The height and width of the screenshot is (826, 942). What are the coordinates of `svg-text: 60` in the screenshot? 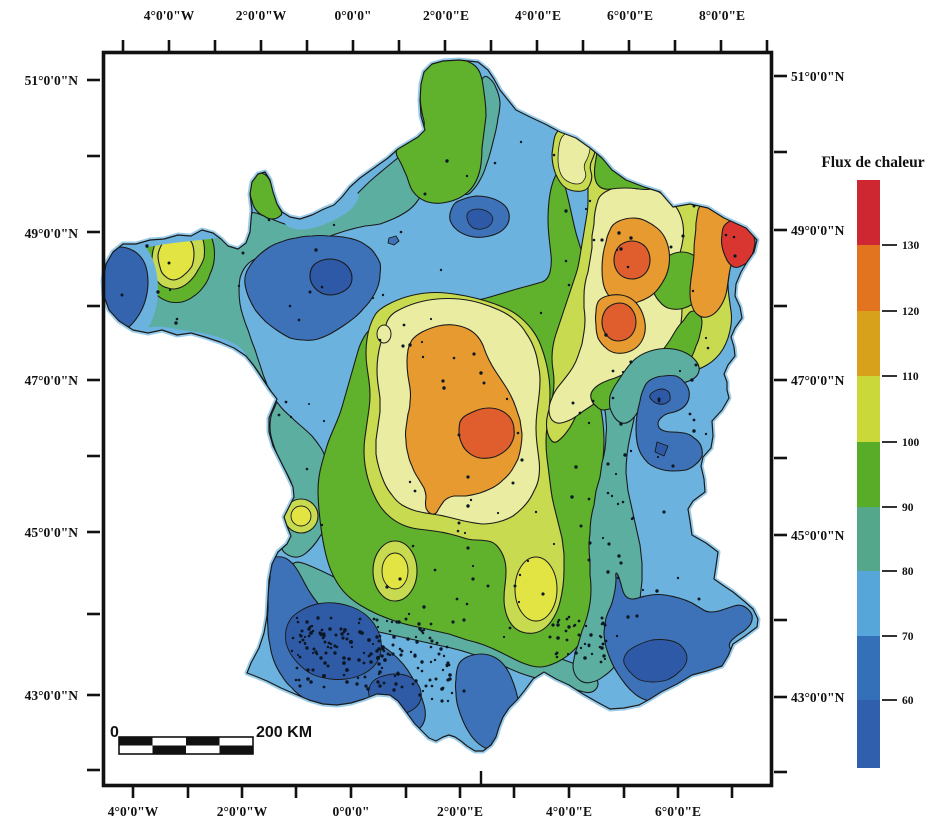 It's located at (908, 701).